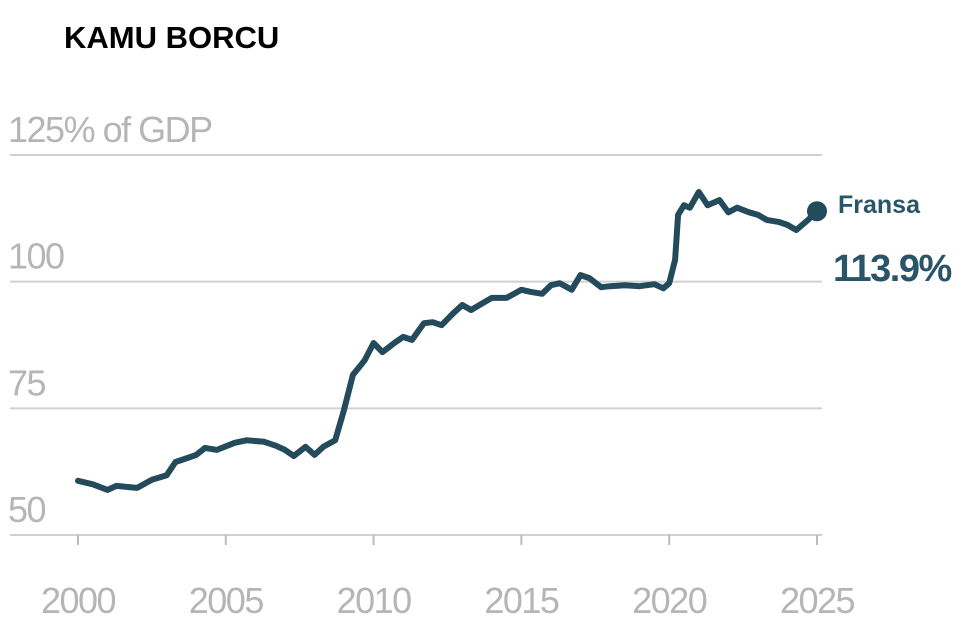 This screenshot has width=960, height=631. I want to click on y-tick-label: 75, so click(27, 382).